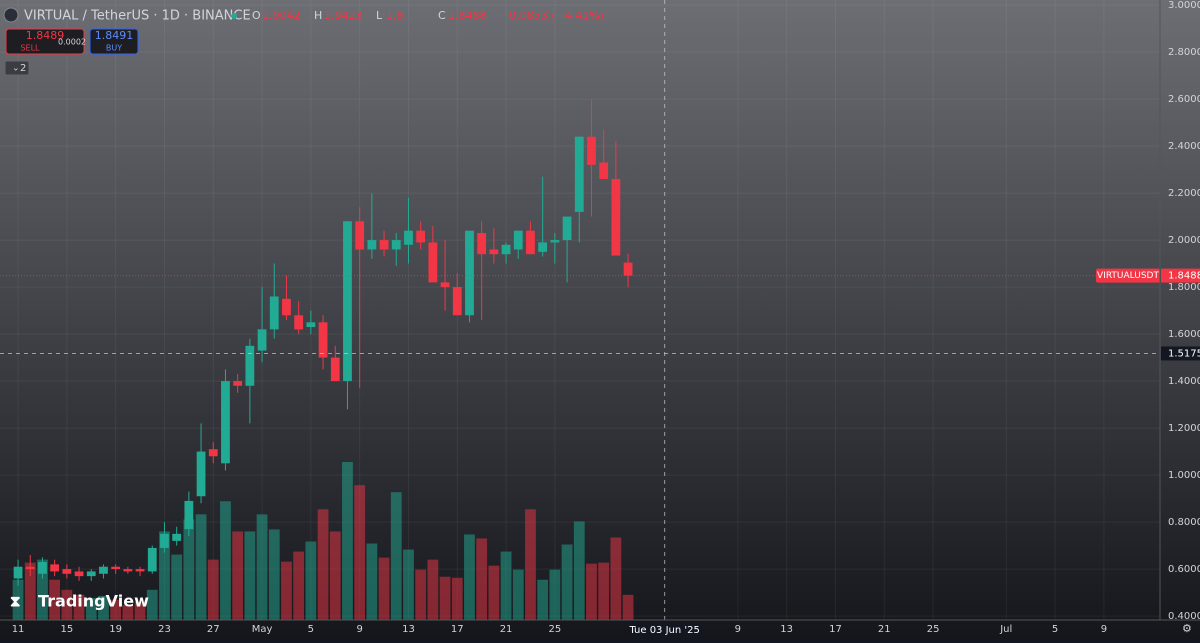  I want to click on brand: TradingView, so click(93, 601).